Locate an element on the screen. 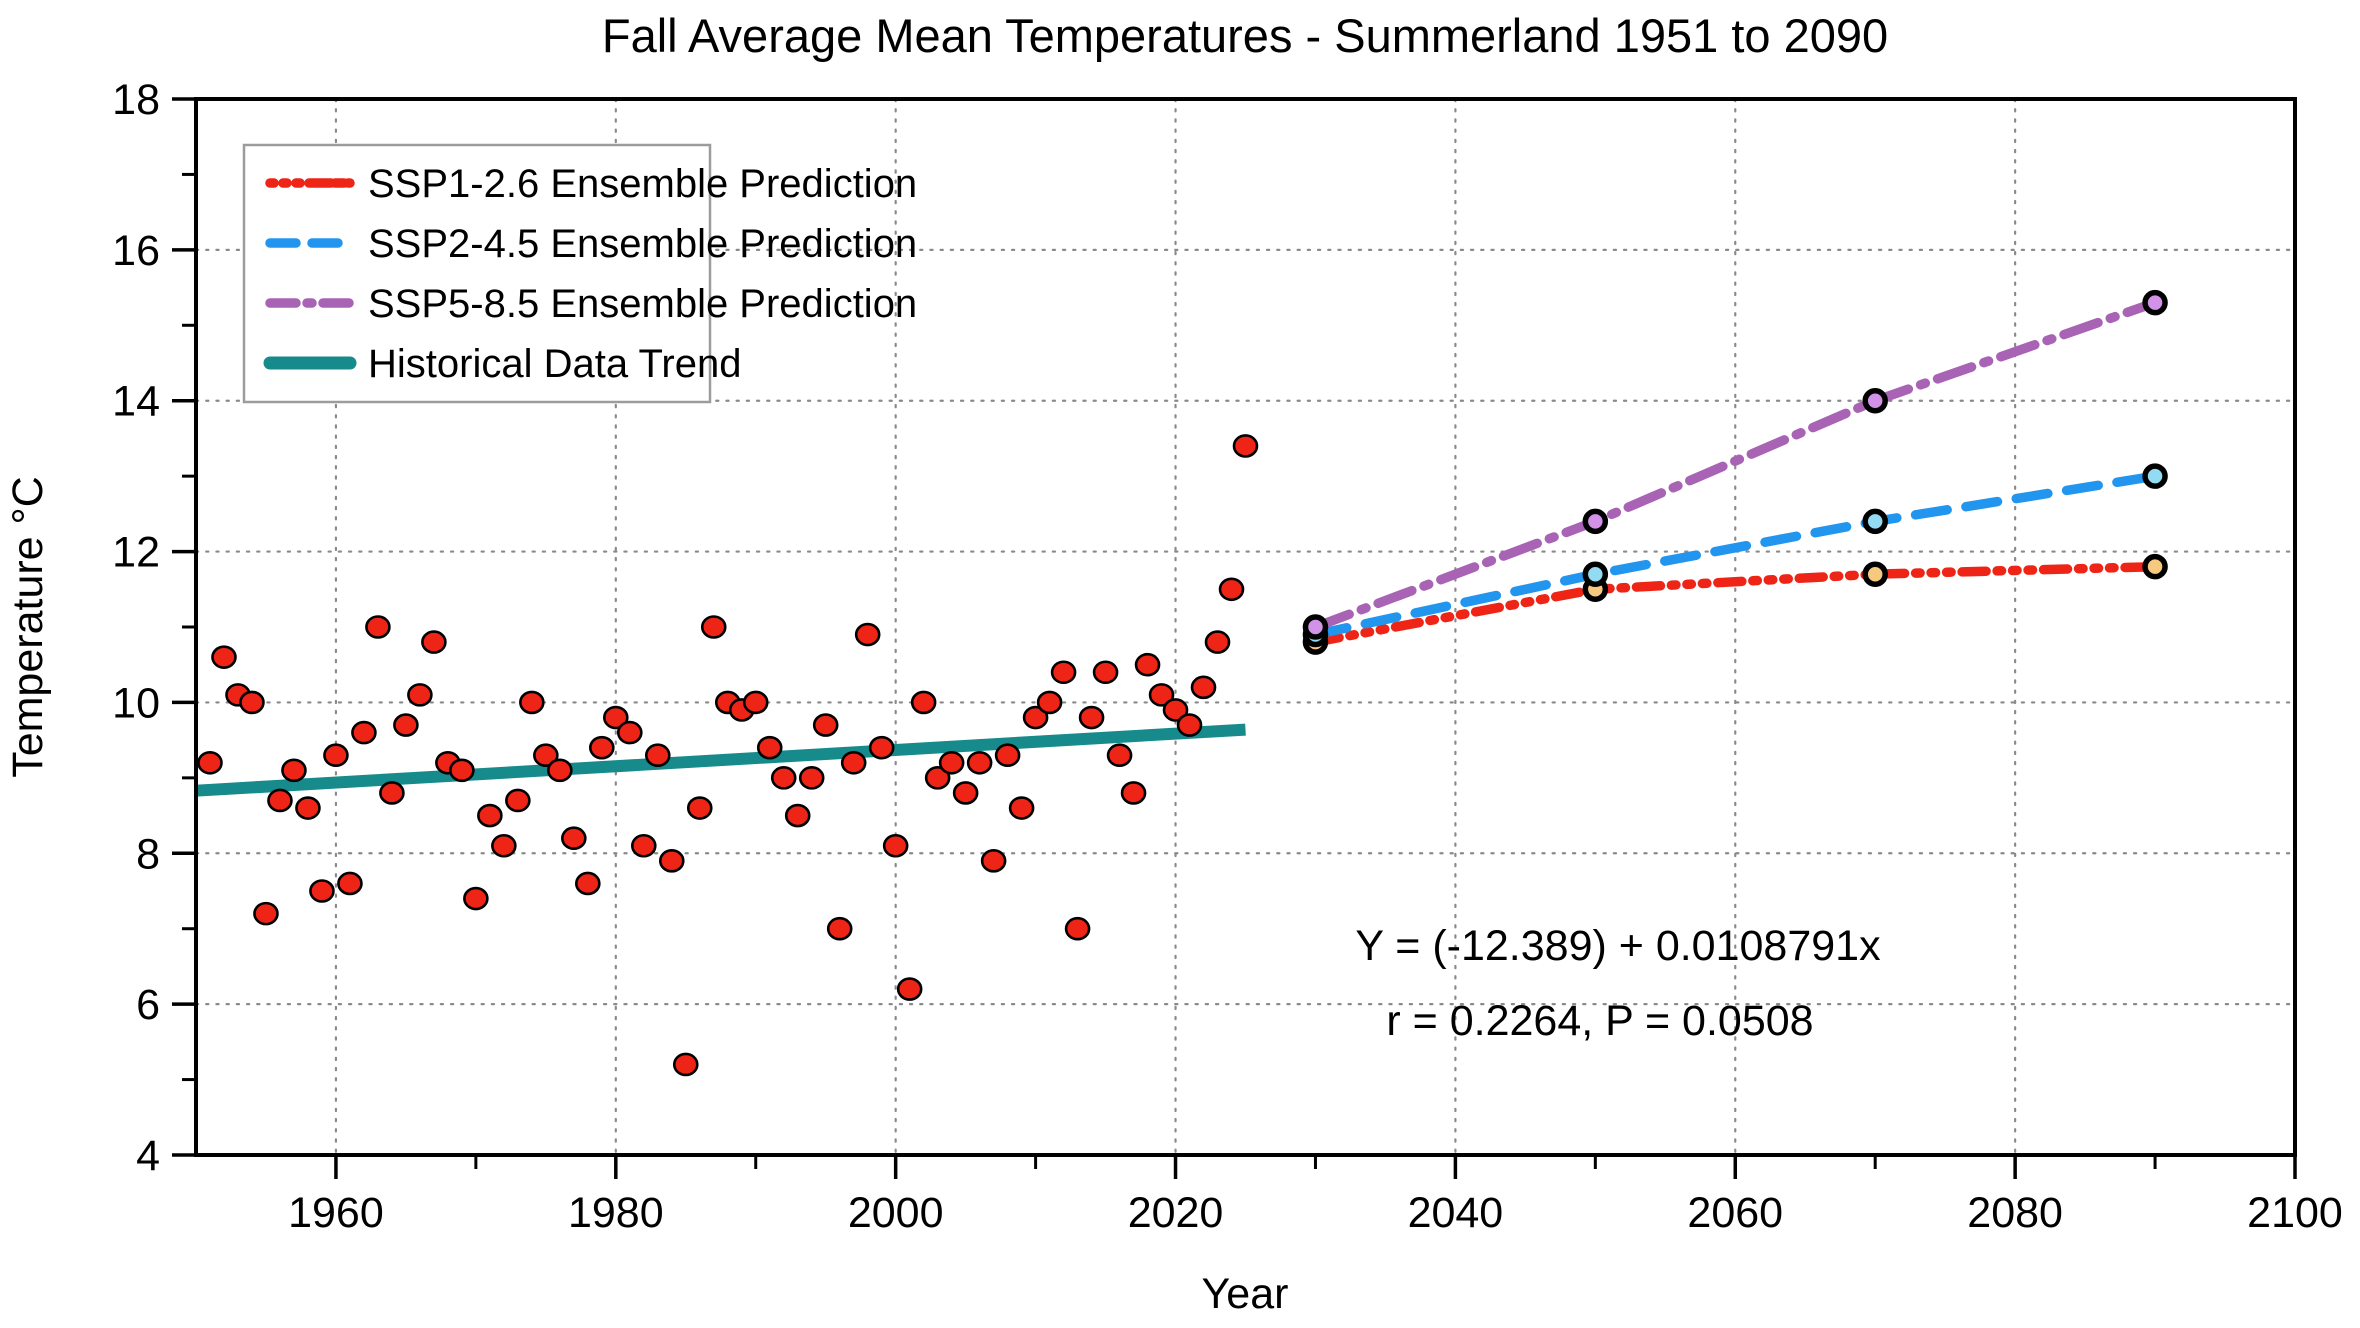 Image resolution: width=2360 pixels, height=1328 pixels. legend-item: SSP2-4.5 Ensemble Prediction is located at coordinates (591, 244).